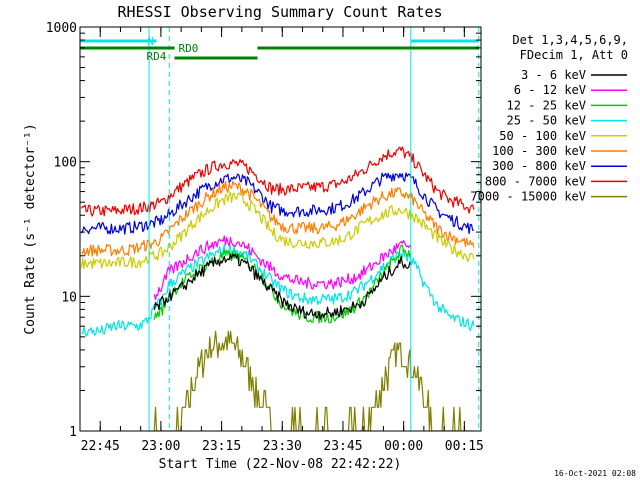 Image resolution: width=640 pixels, height=480 pixels. I want to click on x-tick-label-22-45: 22:45, so click(100, 446).